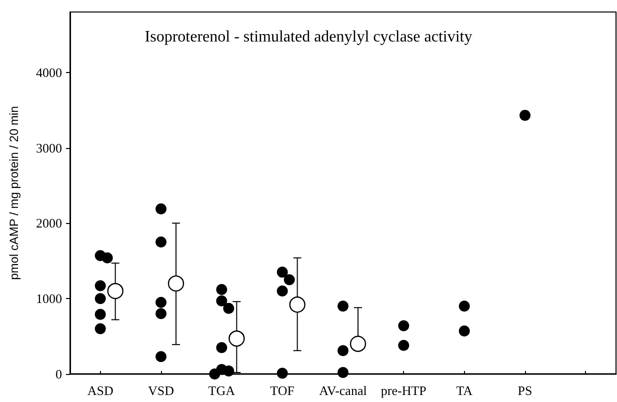  I want to click on text: Isoproterenol - stimulated adenylyl cyclase activity, so click(308, 37).